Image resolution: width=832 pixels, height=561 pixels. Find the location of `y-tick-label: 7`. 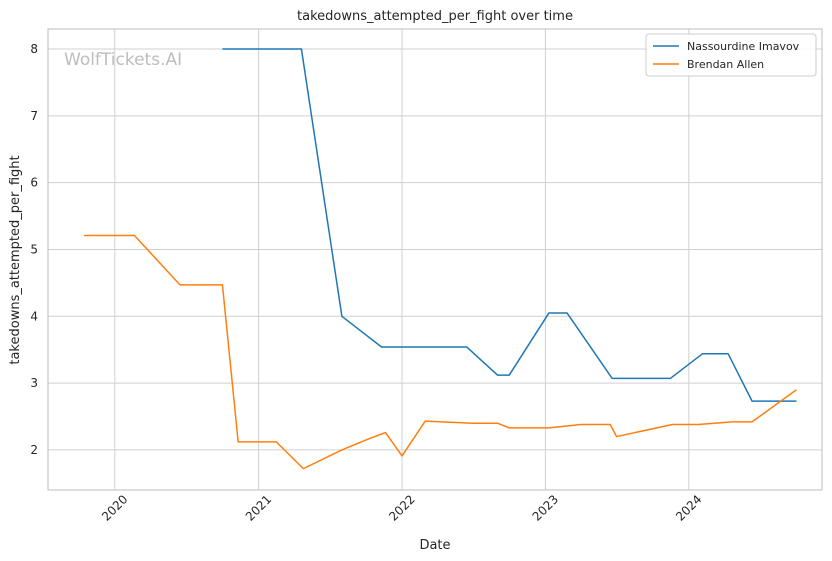

y-tick-label: 7 is located at coordinates (34, 116).